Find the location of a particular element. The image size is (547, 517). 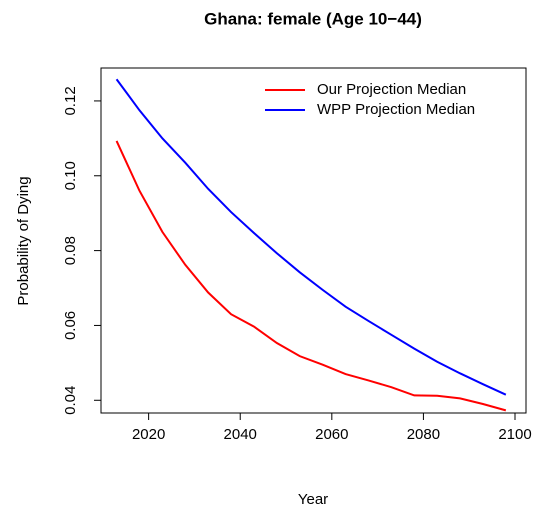

y-axis-label: Probability of Dying is located at coordinates (23, 240).